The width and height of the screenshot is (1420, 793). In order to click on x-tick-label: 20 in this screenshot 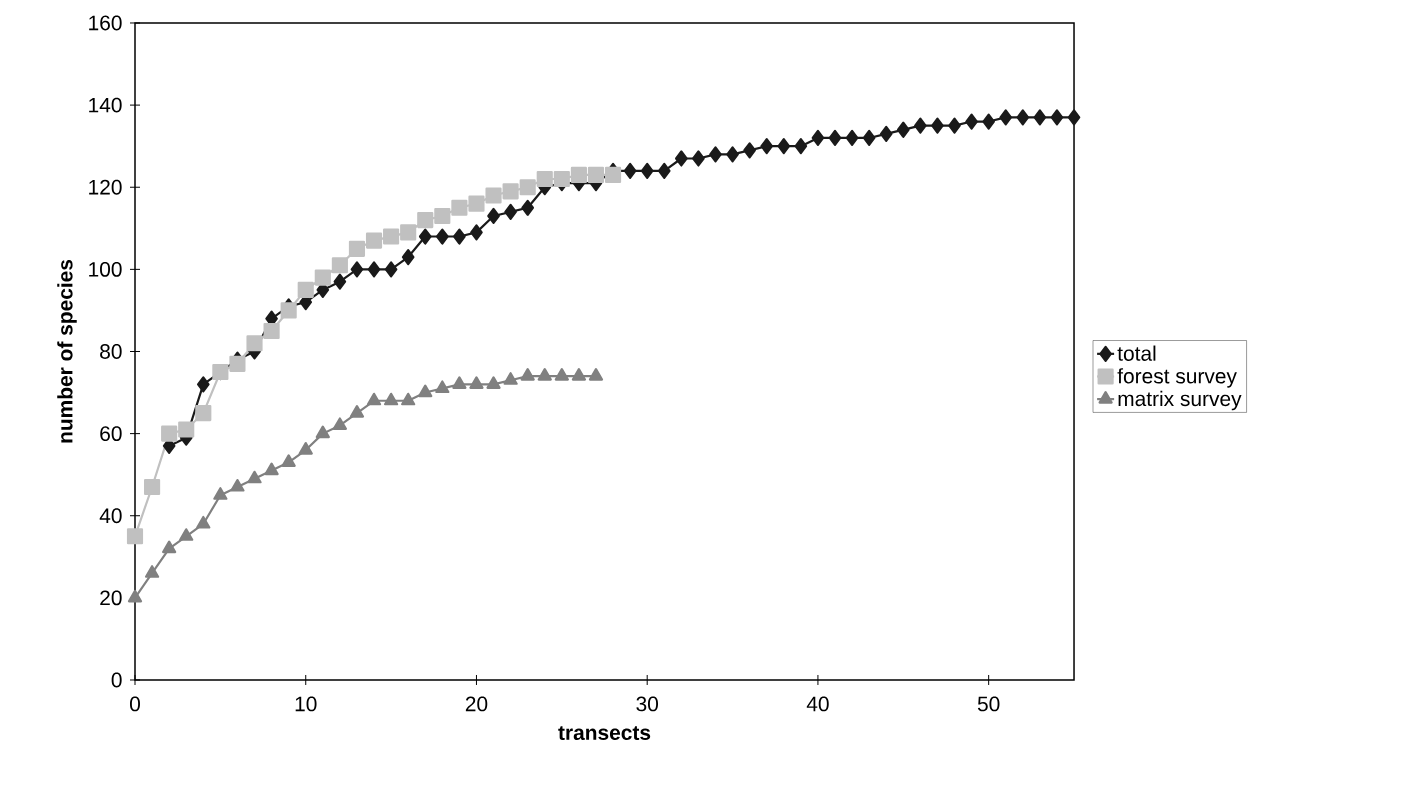, I will do `click(476, 704)`.